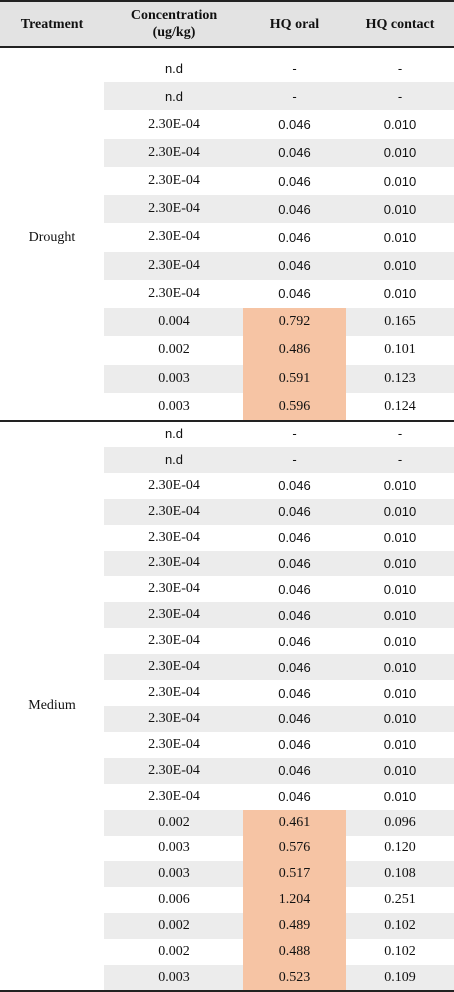  Describe the element at coordinates (294, 900) in the screenshot. I see `hq-oral-cell: 1.204` at that location.